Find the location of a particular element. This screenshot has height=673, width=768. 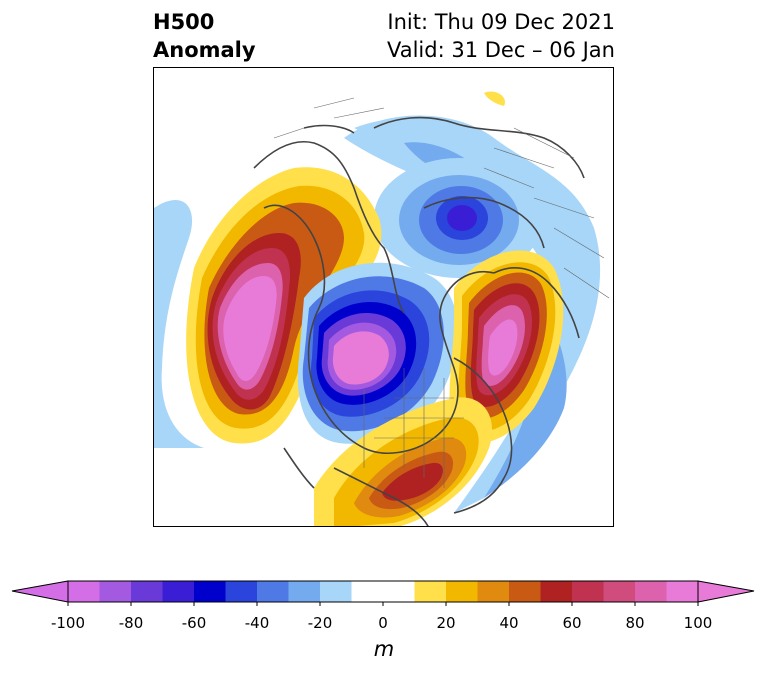

colorbar-tick-marks is located at coordinates (383, 604).